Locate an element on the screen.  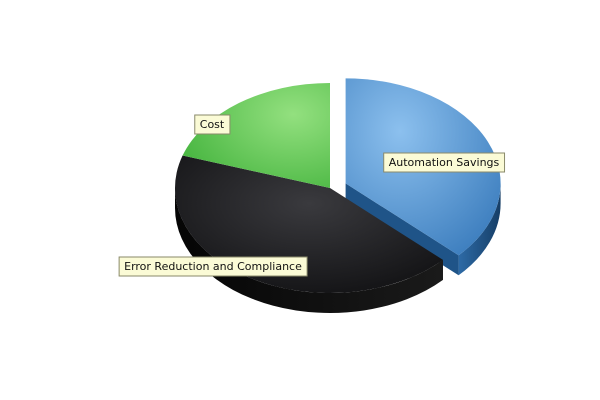
slice-side-automation-savings is located at coordinates (479, 229).